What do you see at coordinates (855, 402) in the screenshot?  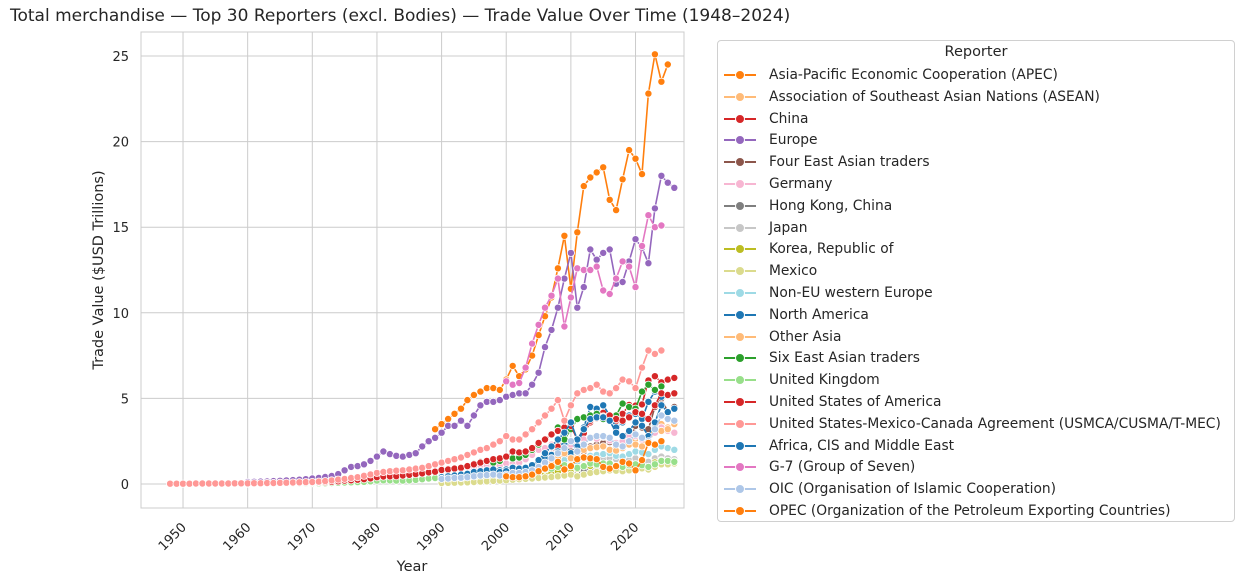 I see `legend-label: United States of America` at bounding box center [855, 402].